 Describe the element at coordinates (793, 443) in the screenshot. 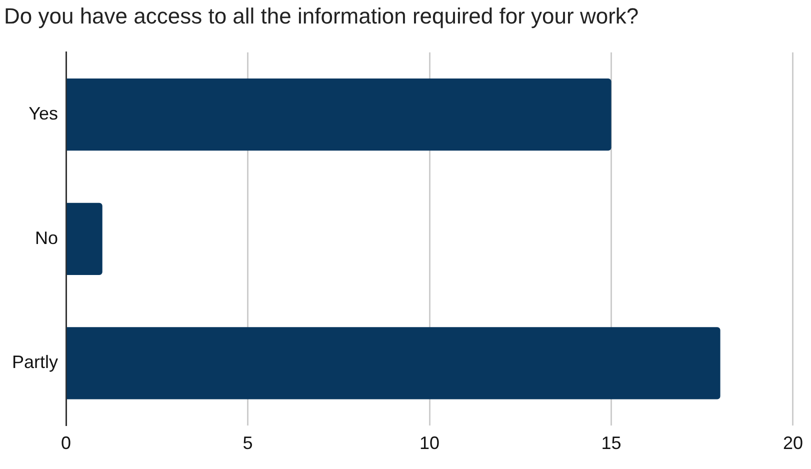

I see `x-tick-label: 20` at that location.